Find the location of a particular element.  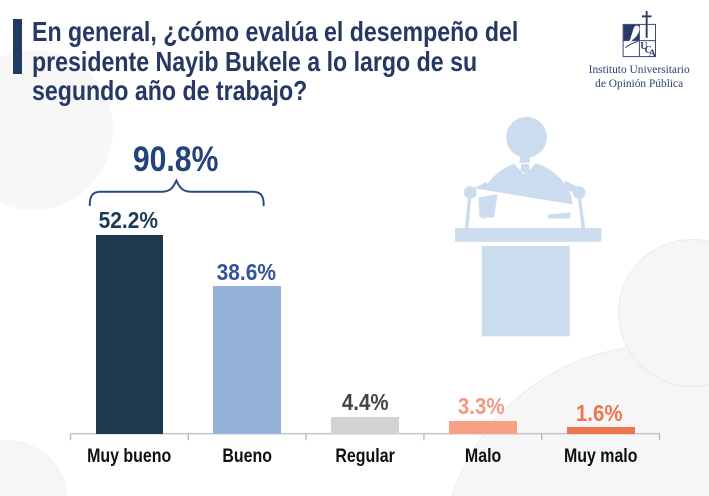

svg-text: C is located at coordinates (648, 50).